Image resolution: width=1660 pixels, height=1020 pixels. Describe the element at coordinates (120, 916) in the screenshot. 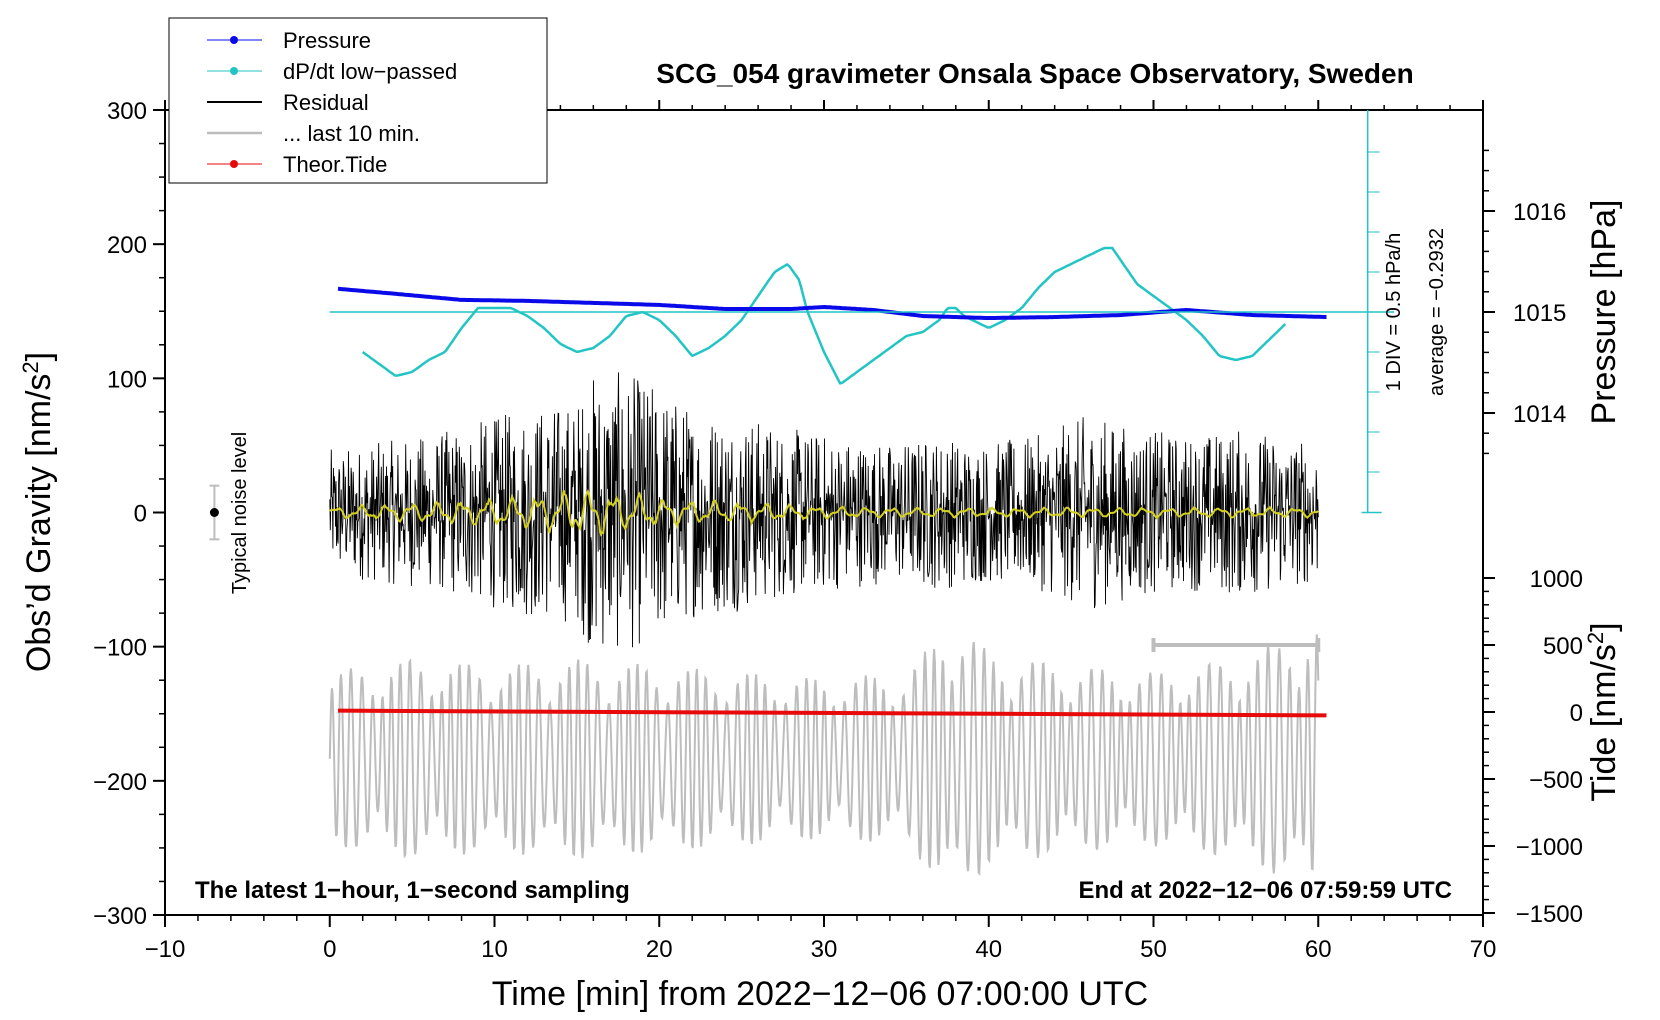

I see `y-tick-label: −300` at that location.